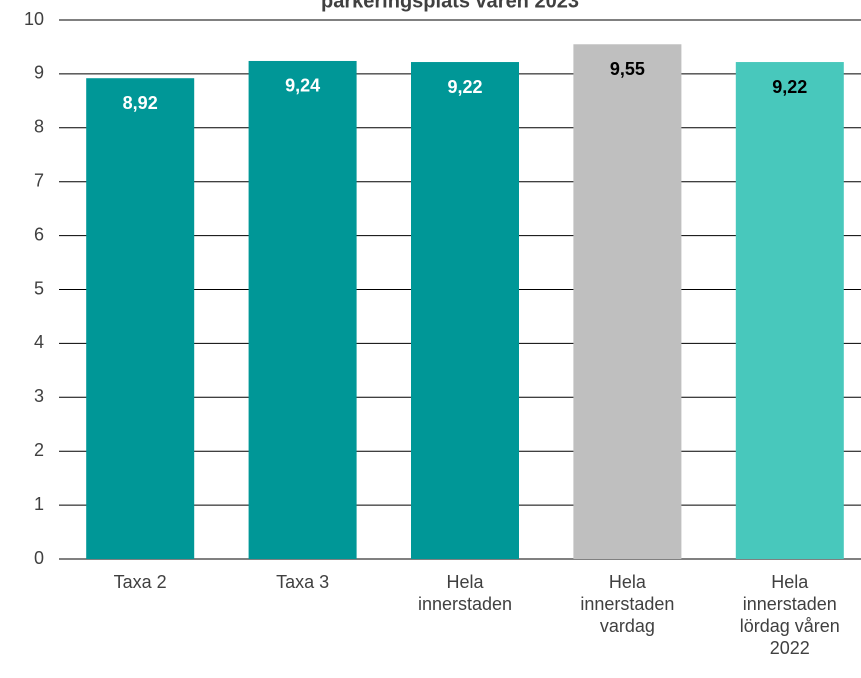  I want to click on x-tick-label: Hela innerstaden, so click(465, 593).